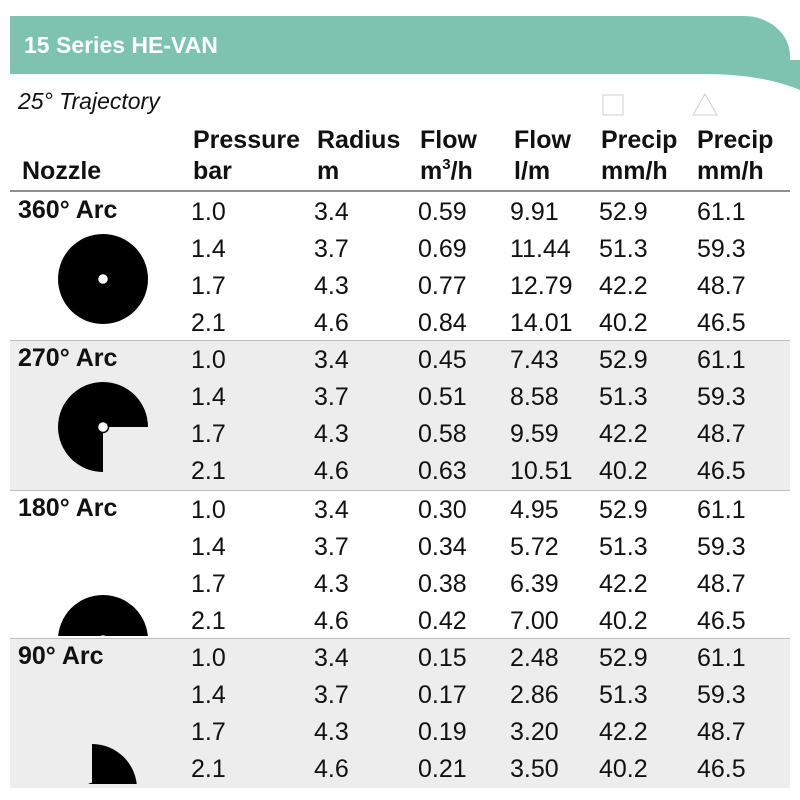  Describe the element at coordinates (705, 104) in the screenshot. I see `triangle-icon` at that location.